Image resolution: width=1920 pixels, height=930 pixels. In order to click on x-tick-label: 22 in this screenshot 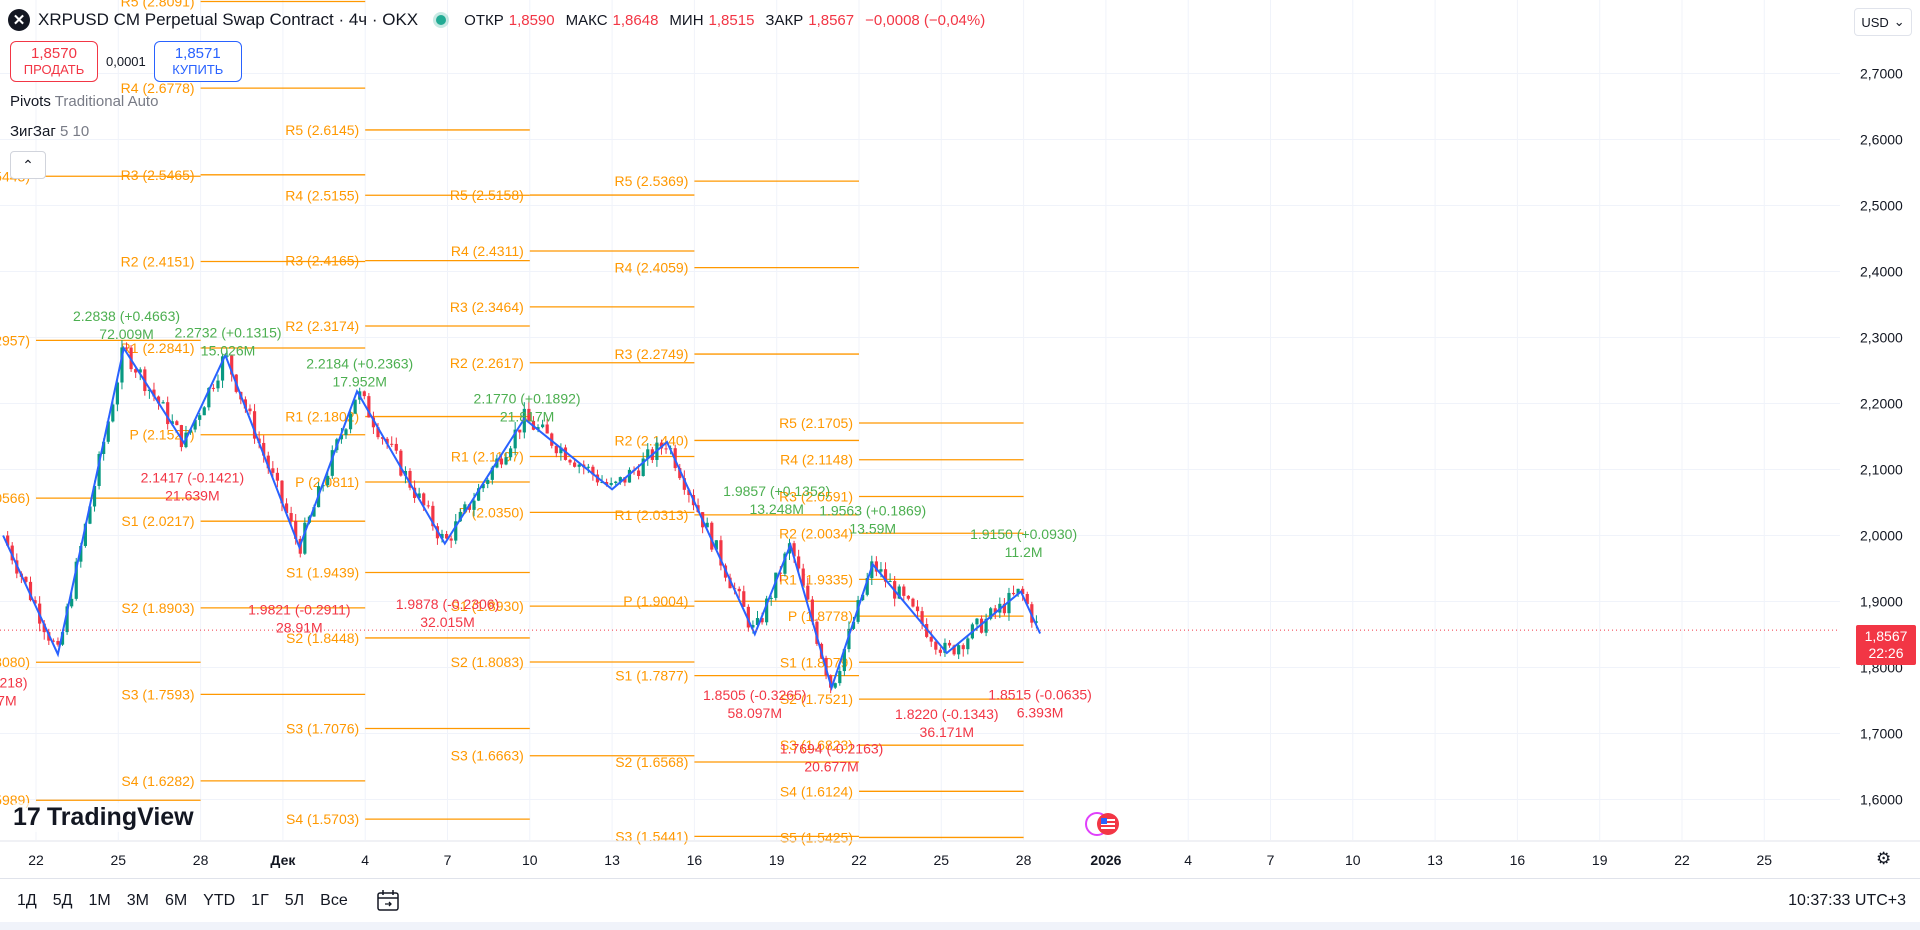, I will do `click(1682, 860)`.